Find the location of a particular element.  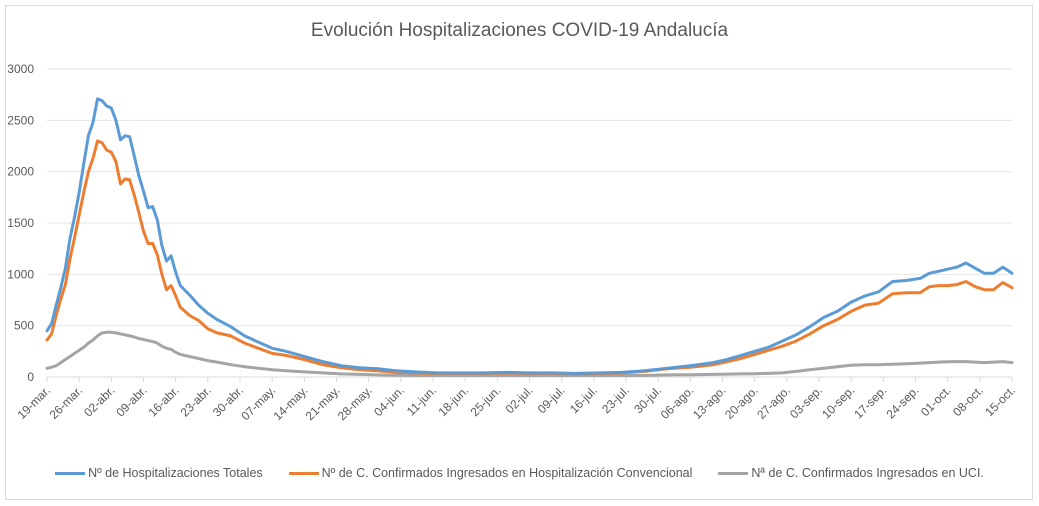

legend-item-uci: Nª de C. Confirmados Ingresados en UCI. is located at coordinates (851, 473).